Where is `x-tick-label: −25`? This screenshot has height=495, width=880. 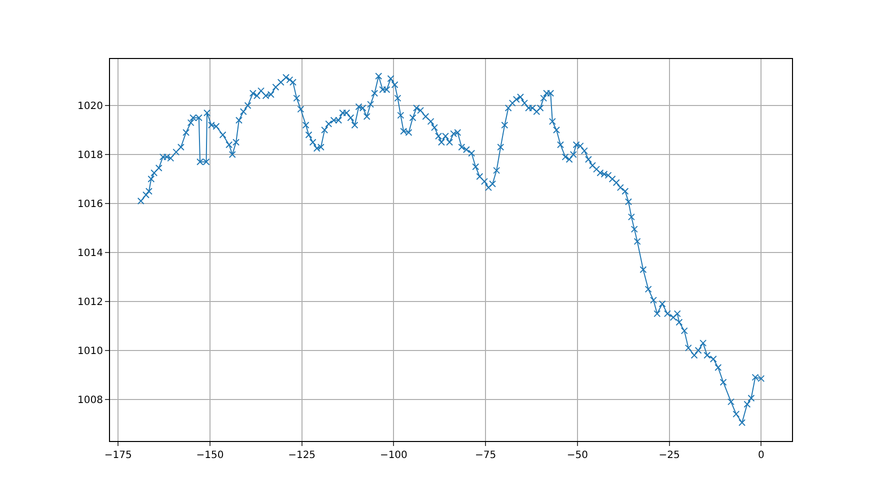
x-tick-label: −25 is located at coordinates (669, 455).